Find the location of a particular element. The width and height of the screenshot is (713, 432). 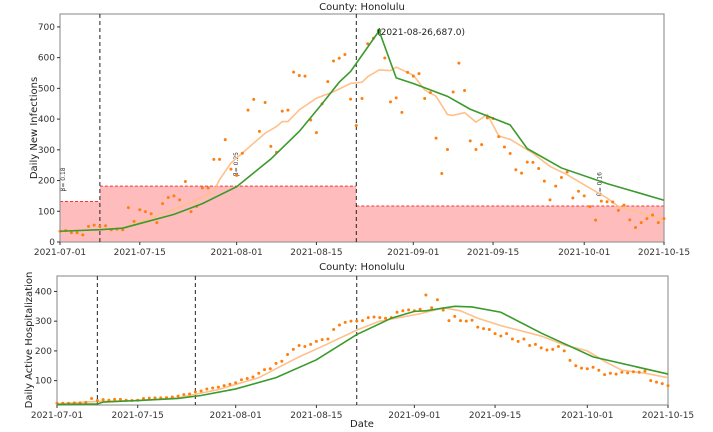

beta-label: β= 0.18 is located at coordinates (63, 179).